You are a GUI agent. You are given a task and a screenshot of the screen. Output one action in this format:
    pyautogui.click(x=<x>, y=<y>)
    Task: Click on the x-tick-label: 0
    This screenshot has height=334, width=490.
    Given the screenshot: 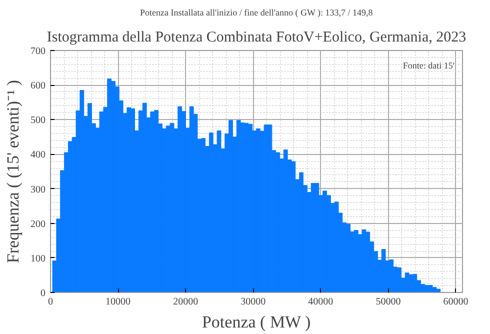 What is the action you would take?
    pyautogui.click(x=50, y=302)
    